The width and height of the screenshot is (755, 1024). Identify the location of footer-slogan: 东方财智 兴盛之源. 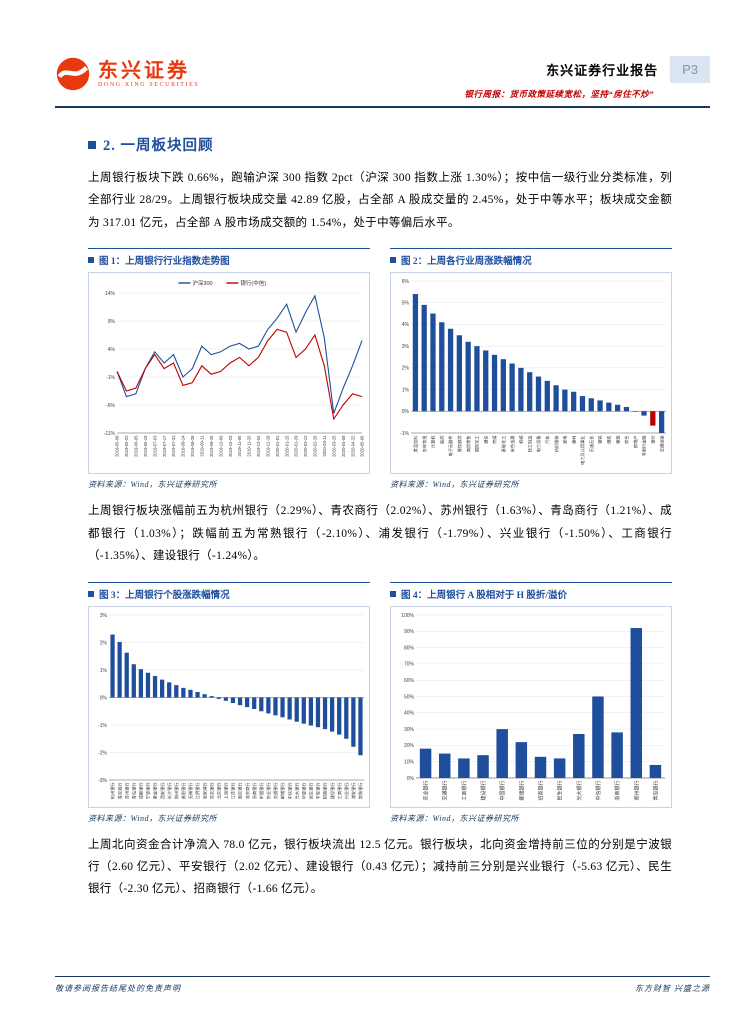
(672, 988).